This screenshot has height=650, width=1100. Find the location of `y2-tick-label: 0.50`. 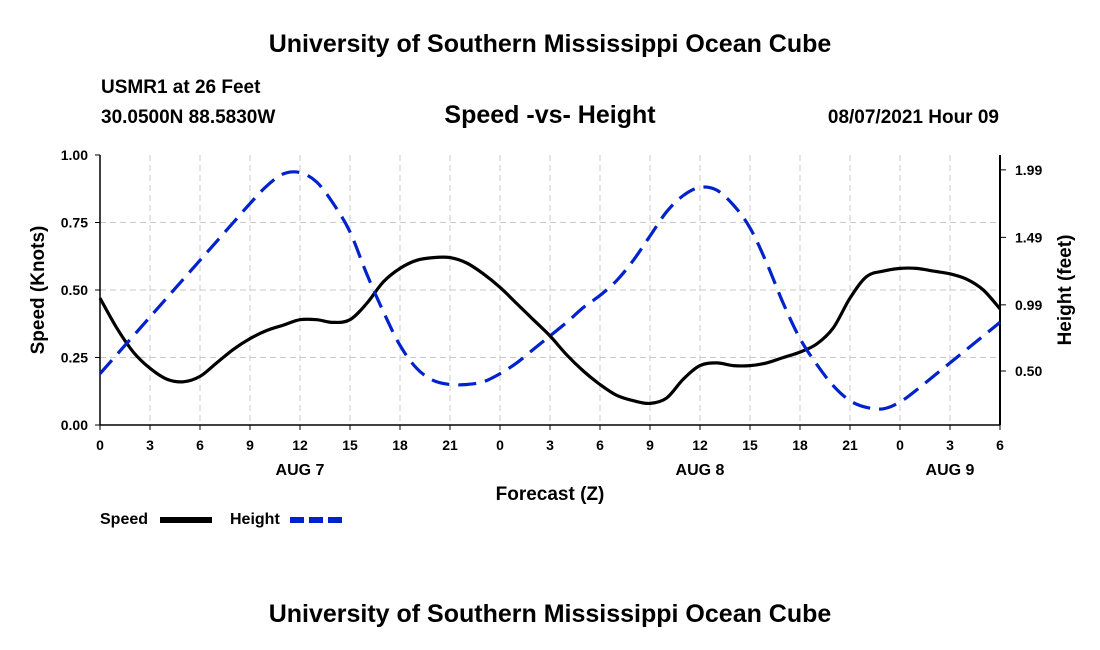

y2-tick-label: 0.50 is located at coordinates (1028, 371).